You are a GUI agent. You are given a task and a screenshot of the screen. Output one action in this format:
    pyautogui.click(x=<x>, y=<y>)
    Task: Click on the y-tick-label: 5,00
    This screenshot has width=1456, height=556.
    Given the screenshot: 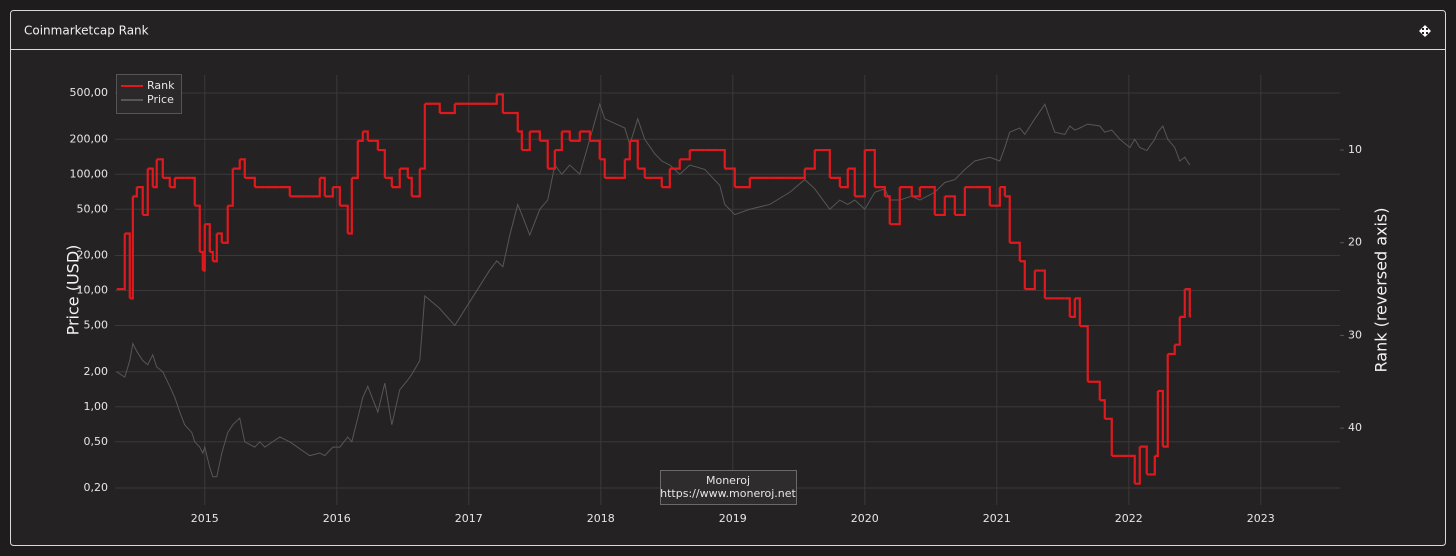 What is the action you would take?
    pyautogui.click(x=96, y=325)
    